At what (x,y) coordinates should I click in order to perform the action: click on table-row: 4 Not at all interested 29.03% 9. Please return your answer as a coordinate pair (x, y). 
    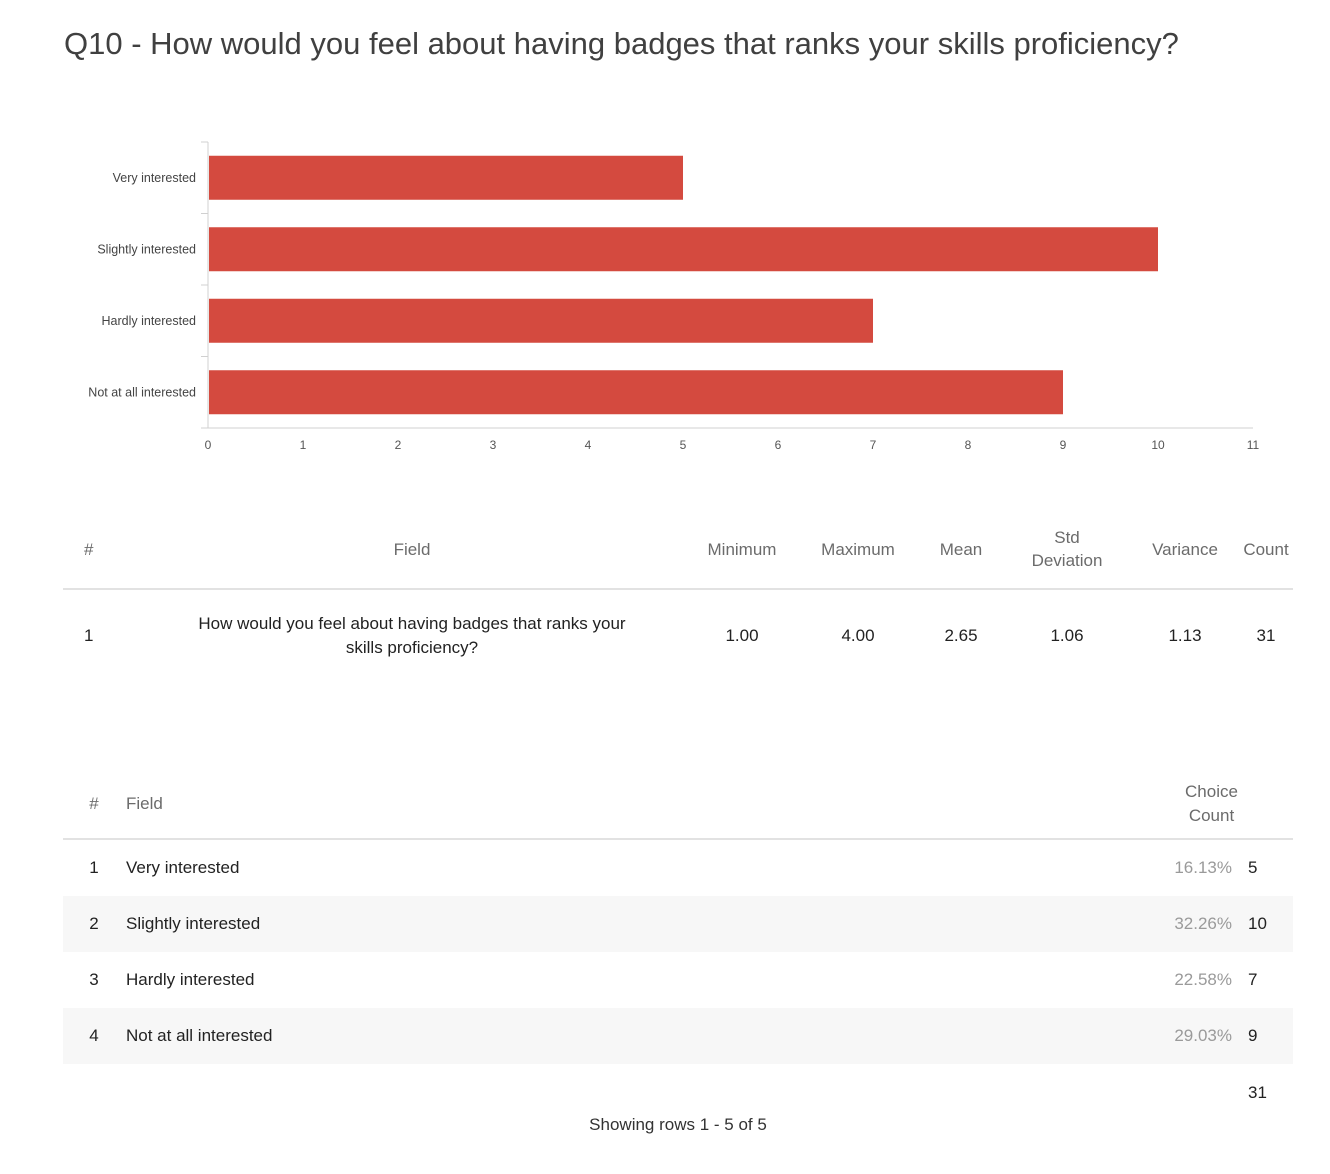
    Looking at the image, I should click on (678, 1036).